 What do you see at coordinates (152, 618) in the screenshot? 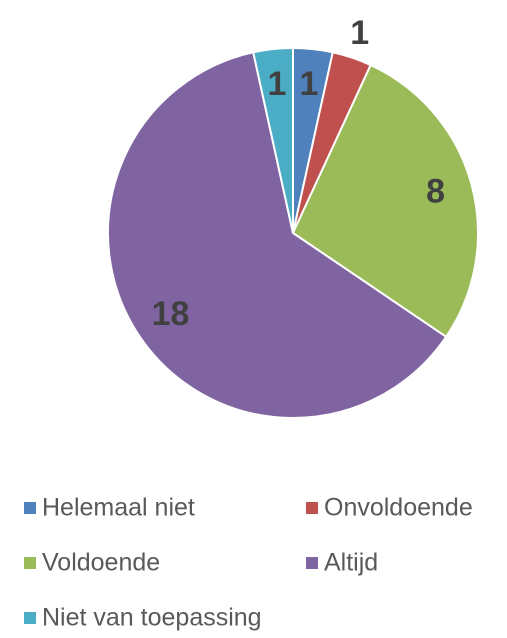
I see `legend-label: Niet van toepassing` at bounding box center [152, 618].